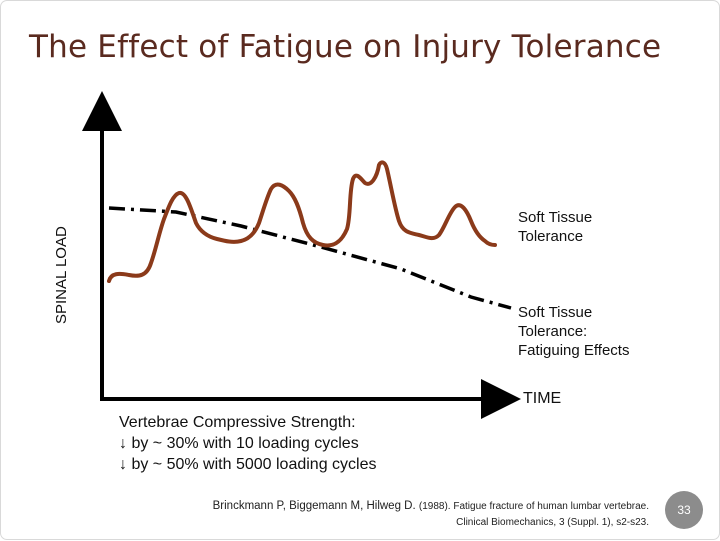 The width and height of the screenshot is (720, 541). I want to click on fatigue-tolerance-line, so click(310, 258).